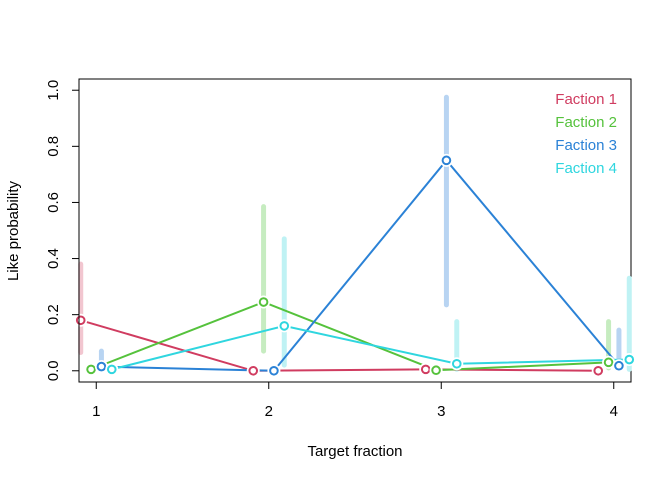  Describe the element at coordinates (96, 411) in the screenshot. I see `x-tick-label: 1` at that location.